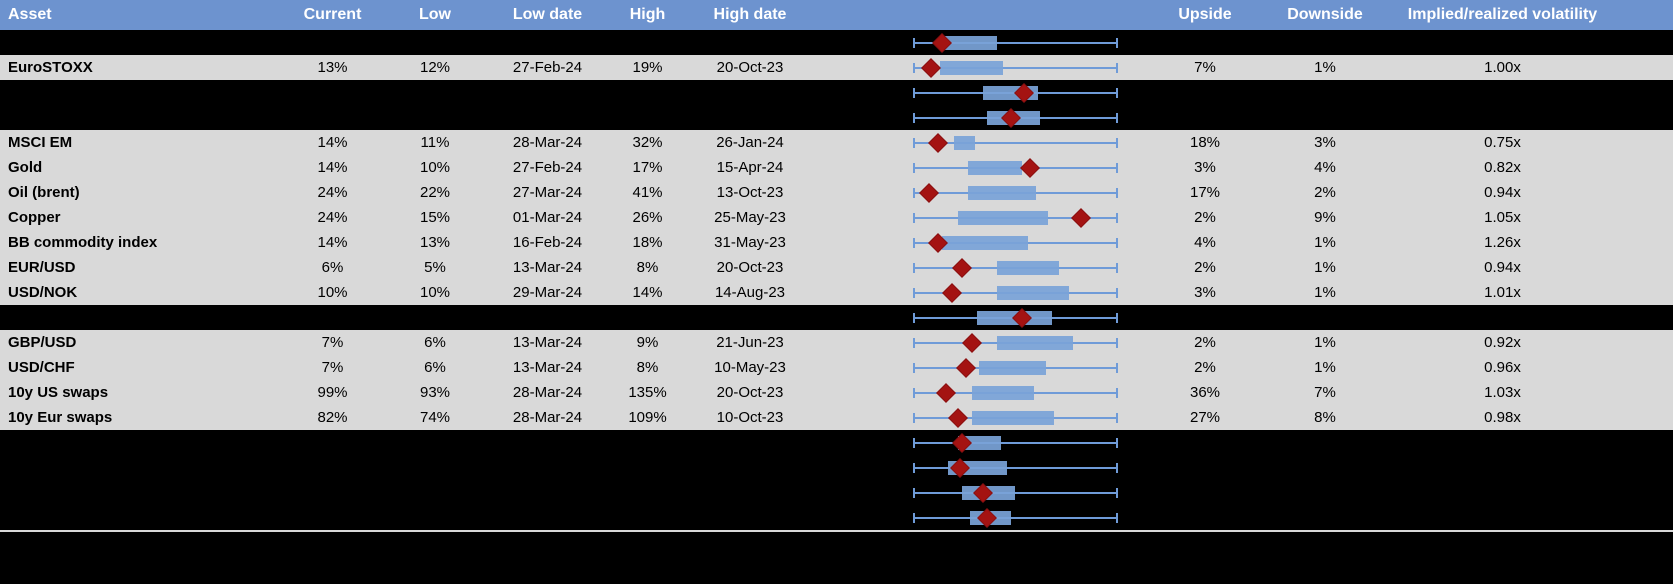  I want to click on high-date-cell: 10-Oct-23, so click(750, 417).